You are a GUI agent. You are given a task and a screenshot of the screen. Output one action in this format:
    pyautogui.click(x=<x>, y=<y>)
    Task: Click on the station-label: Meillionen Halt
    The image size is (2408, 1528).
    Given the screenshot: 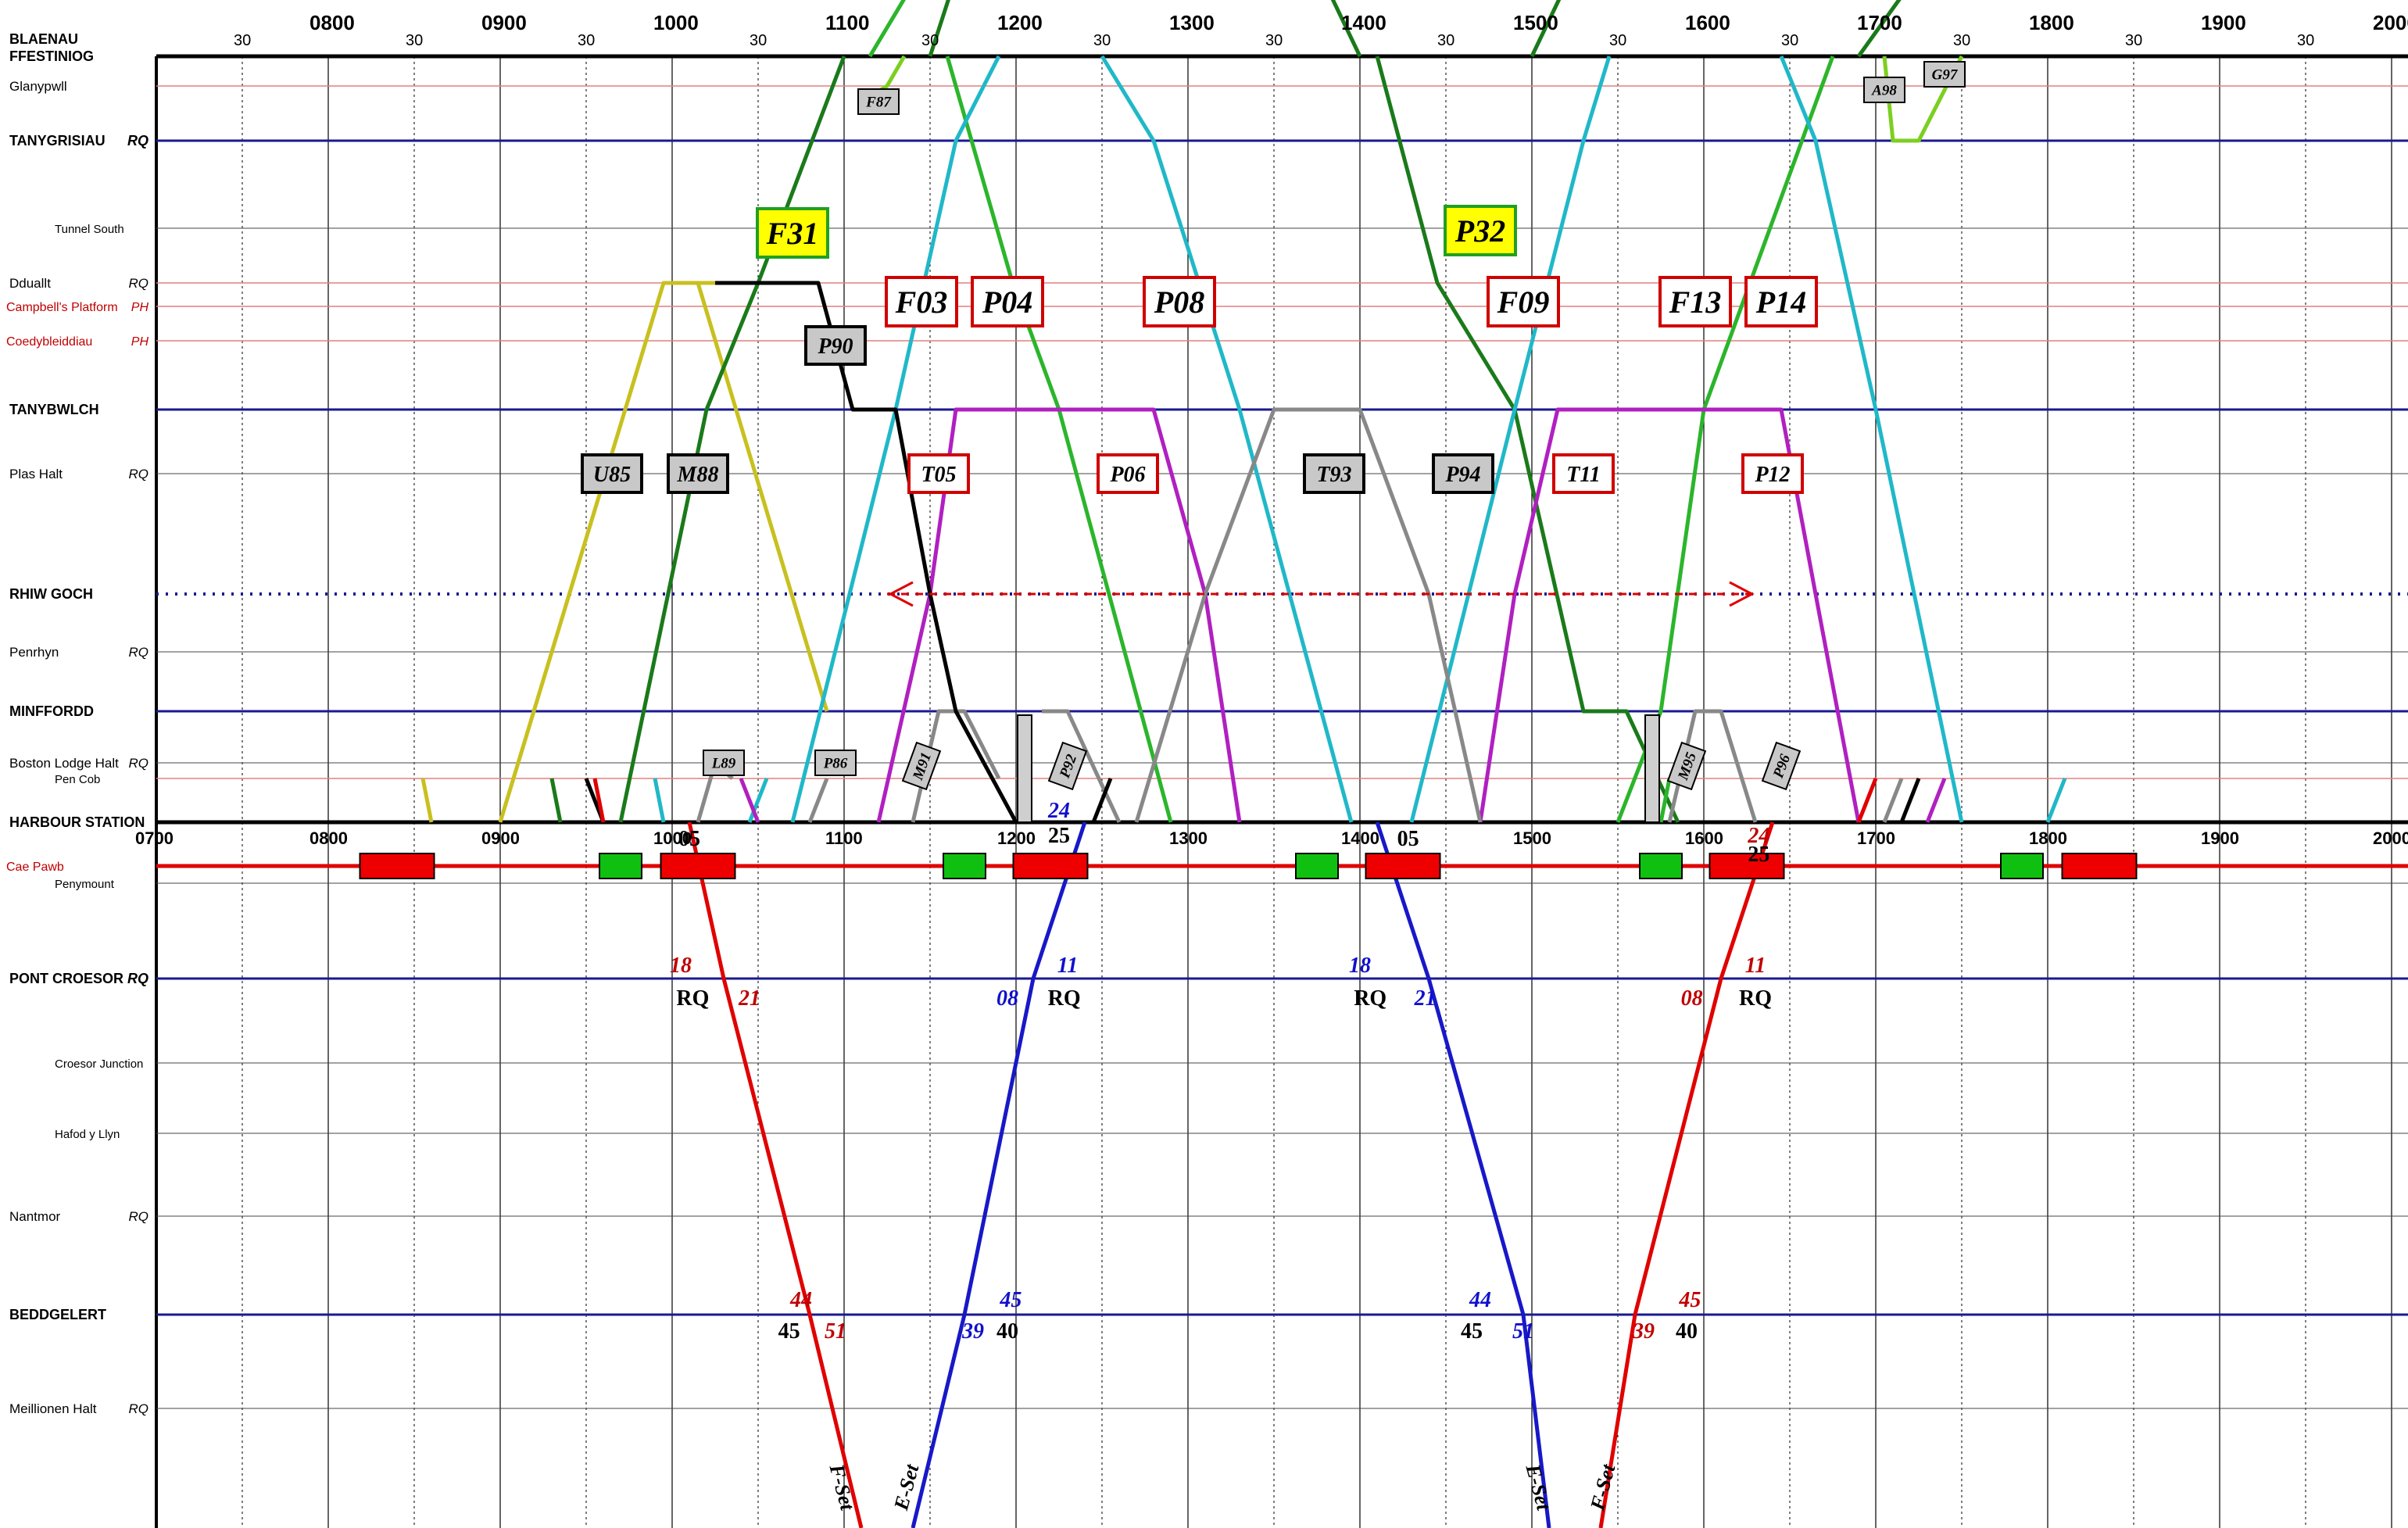 What is the action you would take?
    pyautogui.click(x=53, y=1408)
    